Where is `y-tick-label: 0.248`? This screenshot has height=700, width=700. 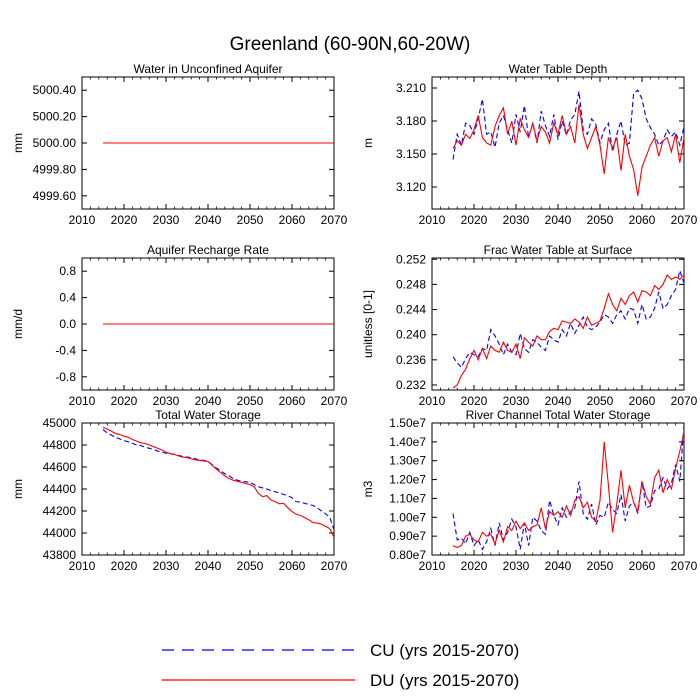 y-tick-label: 0.248 is located at coordinates (411, 284).